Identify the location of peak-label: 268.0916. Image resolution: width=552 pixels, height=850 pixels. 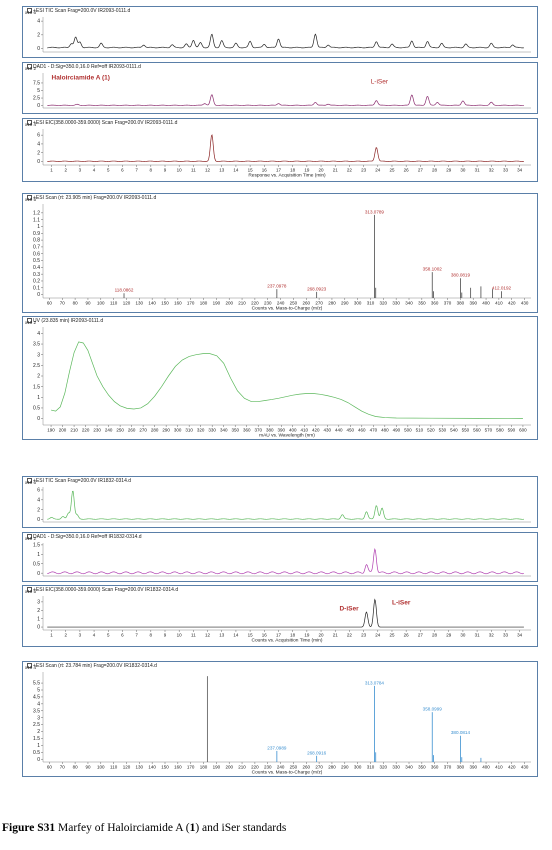
(317, 752).